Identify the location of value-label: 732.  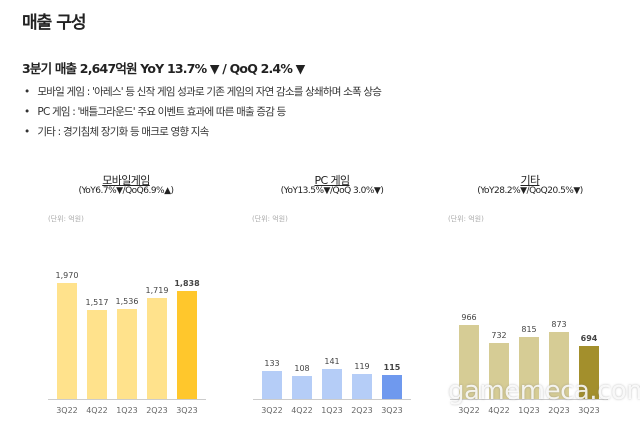
(499, 335).